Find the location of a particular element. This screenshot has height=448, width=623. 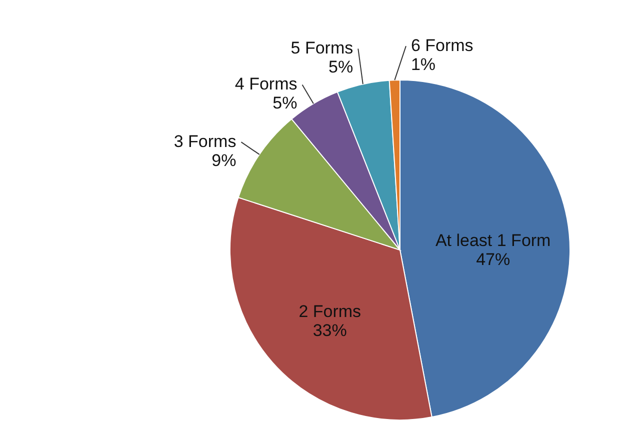

slice-label: 4 Forms is located at coordinates (266, 84).